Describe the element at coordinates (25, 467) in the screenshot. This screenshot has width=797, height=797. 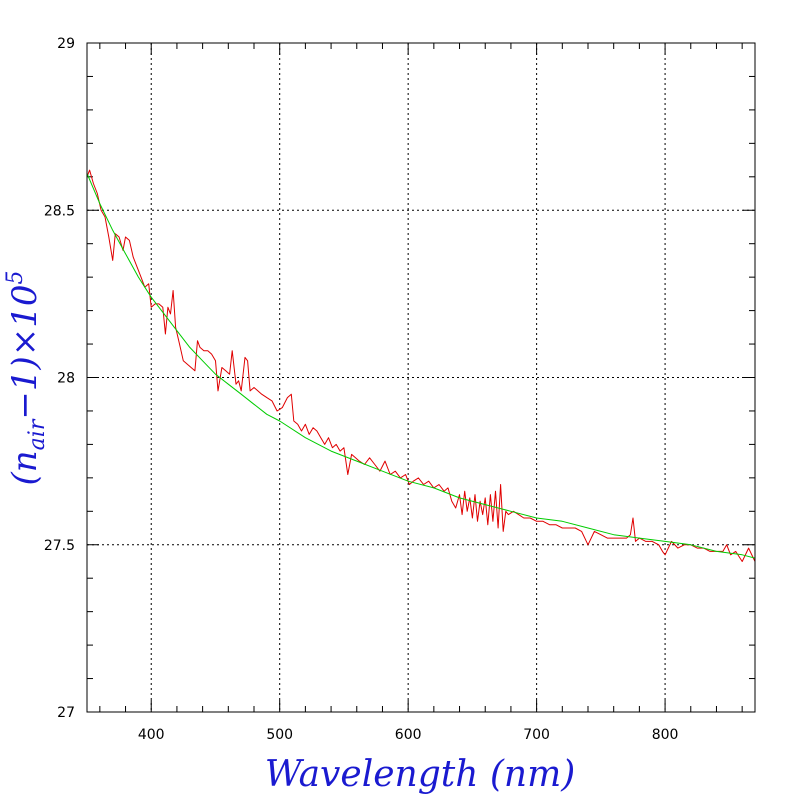
I see `y-axis-title-prefix: (n` at that location.